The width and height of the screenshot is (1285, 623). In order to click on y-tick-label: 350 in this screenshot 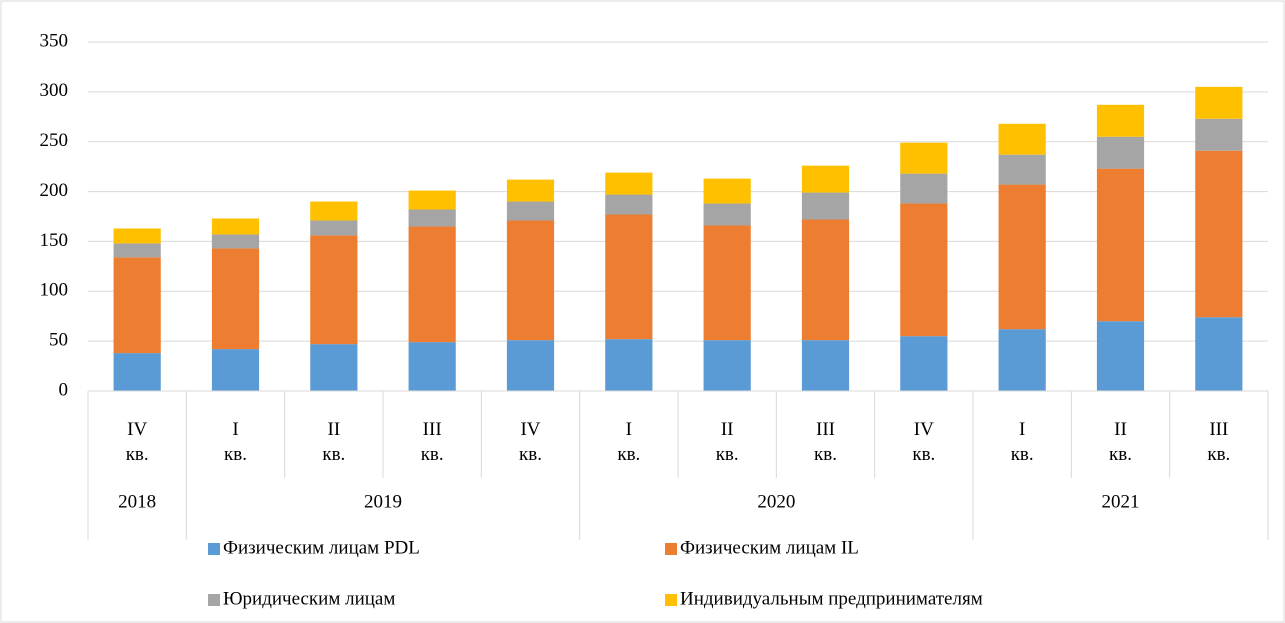, I will do `click(54, 40)`.